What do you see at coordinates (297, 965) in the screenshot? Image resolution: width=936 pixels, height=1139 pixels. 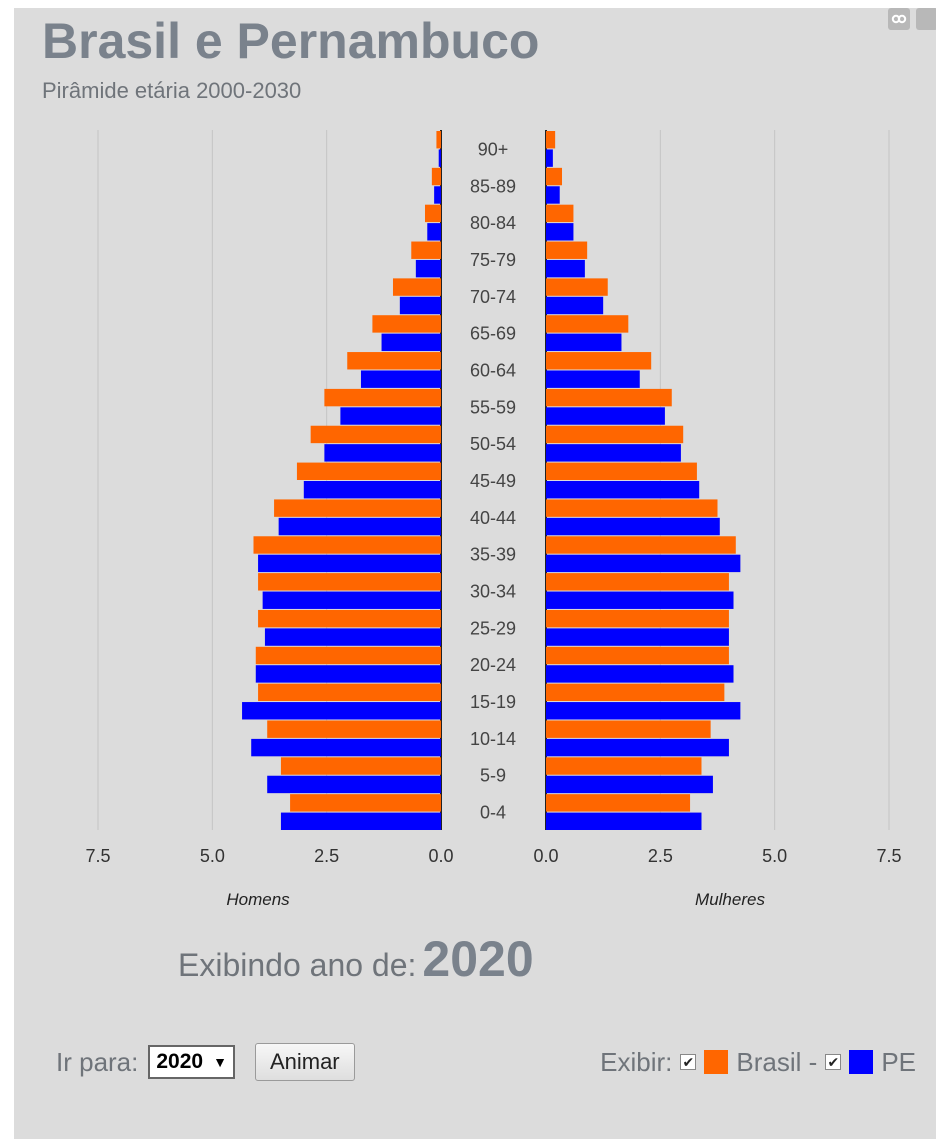 I see `year-display-label: Exibindo ano de:` at bounding box center [297, 965].